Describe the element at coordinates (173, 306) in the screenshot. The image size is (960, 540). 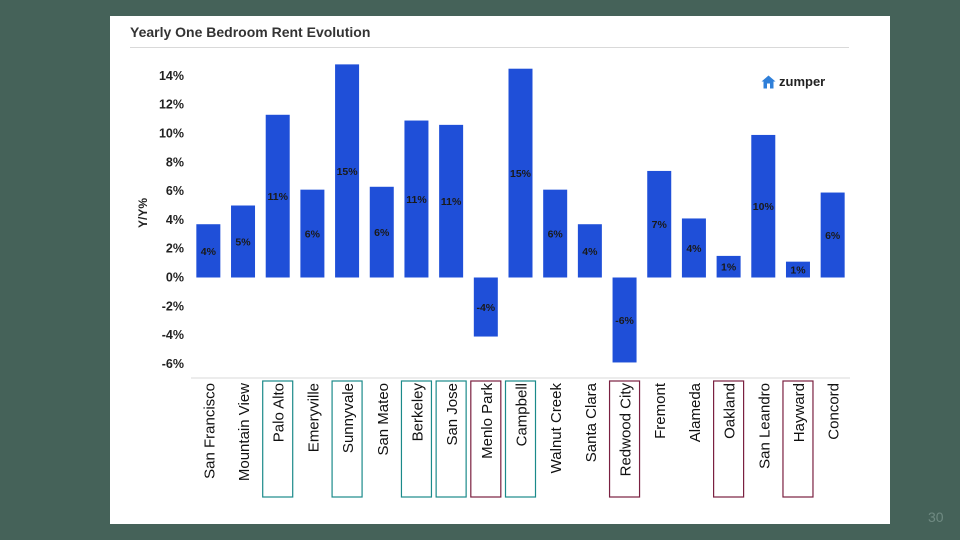
I see `y-tick-label: -2%` at that location.